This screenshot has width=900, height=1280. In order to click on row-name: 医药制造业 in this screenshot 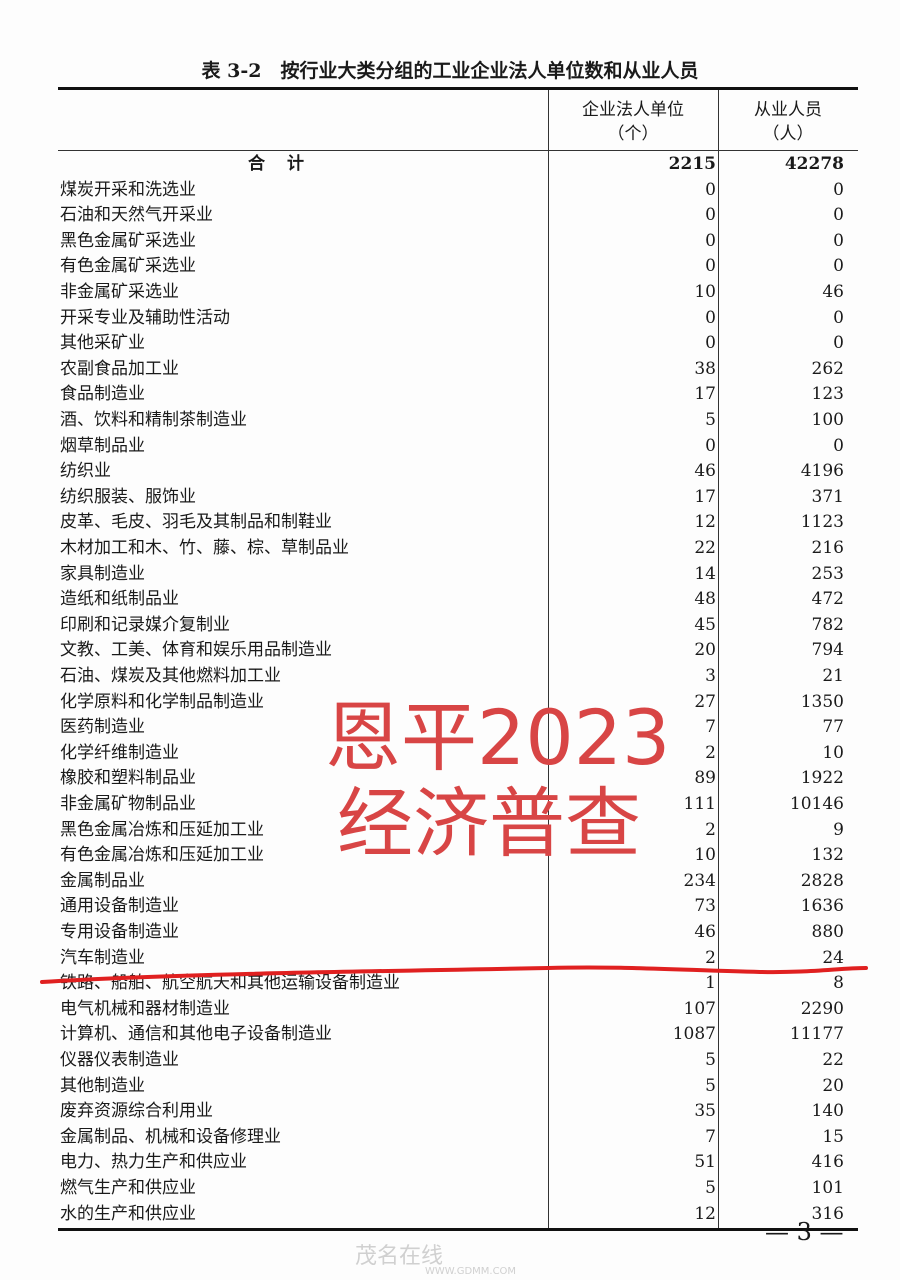, I will do `click(102, 727)`.